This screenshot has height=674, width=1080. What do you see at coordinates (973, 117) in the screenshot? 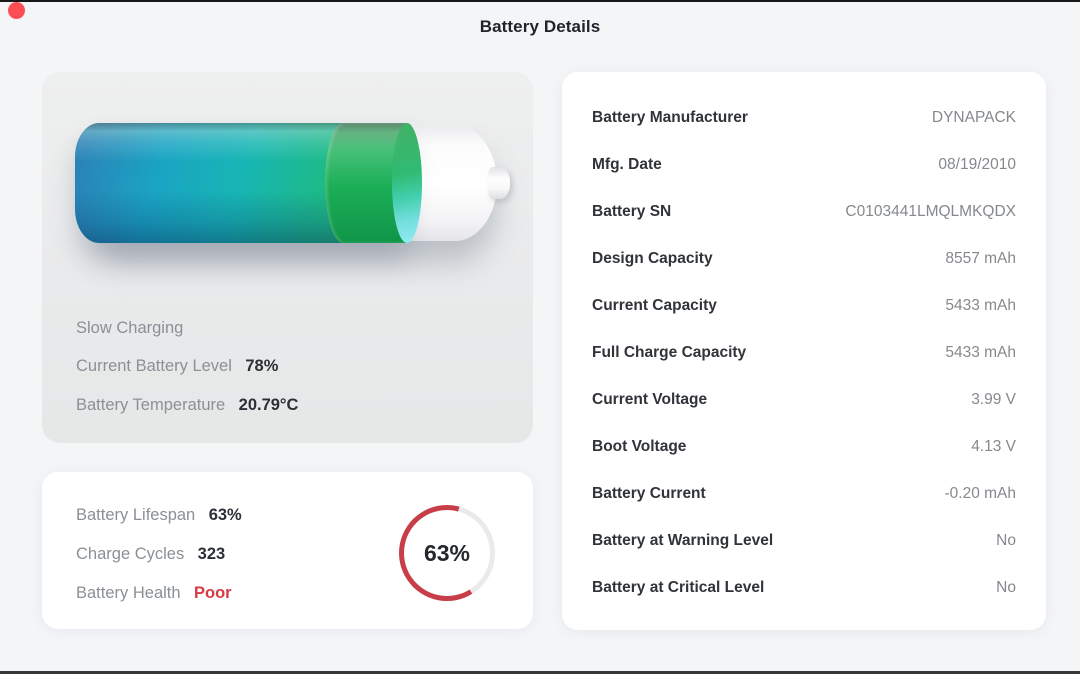
I see `details-row-value: DYNAPACK` at bounding box center [973, 117].